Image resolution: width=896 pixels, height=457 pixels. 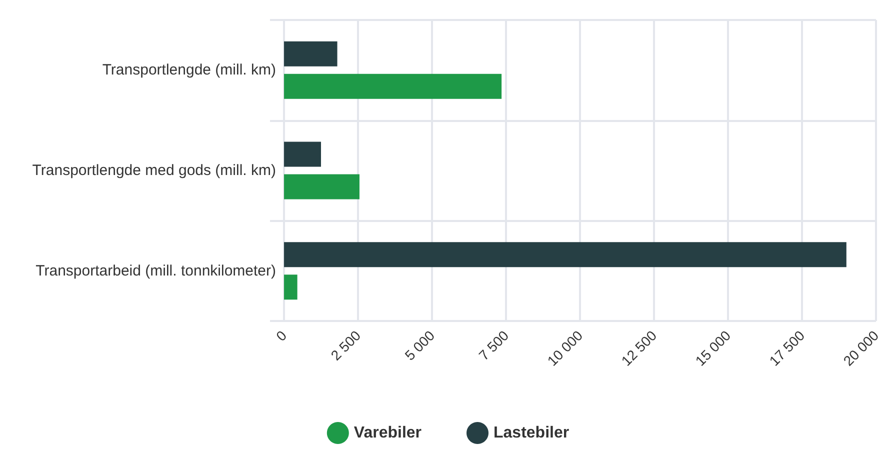 What do you see at coordinates (156, 271) in the screenshot?
I see `y-tick-label: Transportarbeid (mill. tonnkilometer)` at bounding box center [156, 271].